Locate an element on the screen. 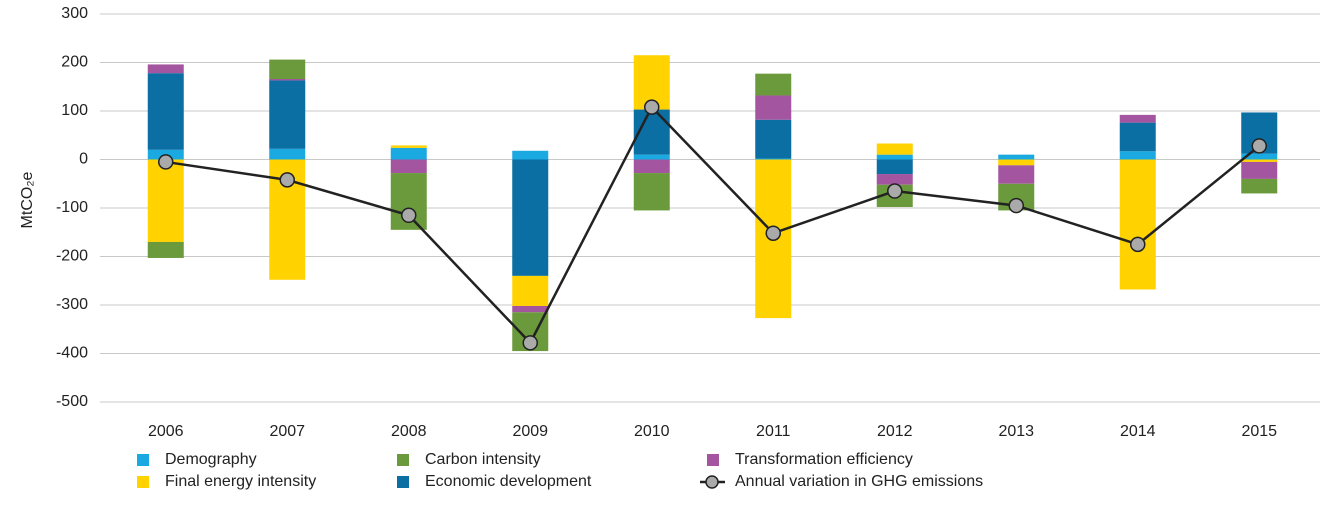 The height and width of the screenshot is (524, 1322). x-tick-label: 2011 is located at coordinates (773, 431).